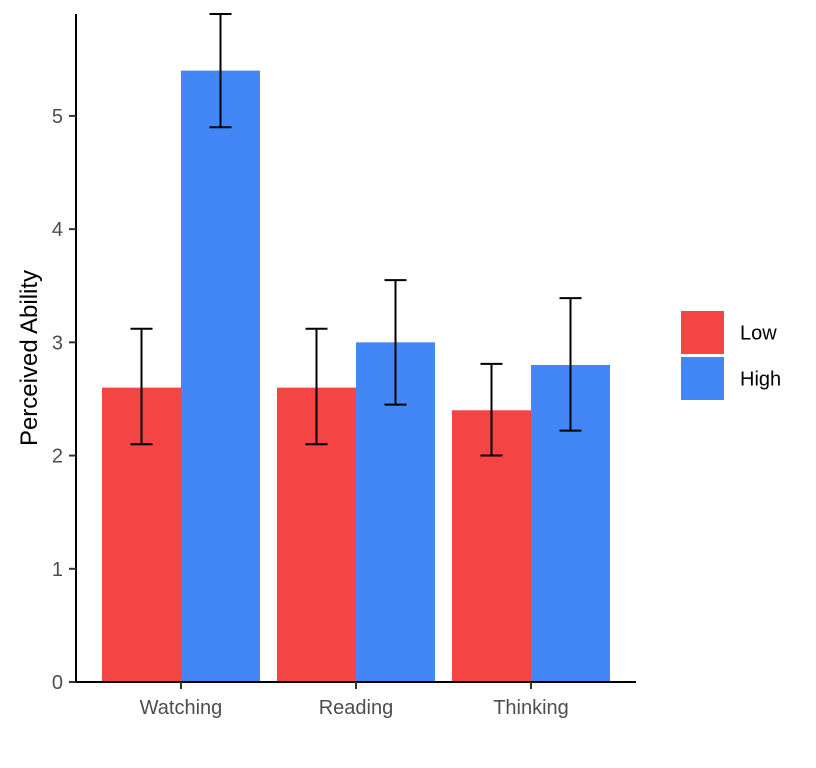  What do you see at coordinates (57, 230) in the screenshot?
I see `y-tick-label: 4` at bounding box center [57, 230].